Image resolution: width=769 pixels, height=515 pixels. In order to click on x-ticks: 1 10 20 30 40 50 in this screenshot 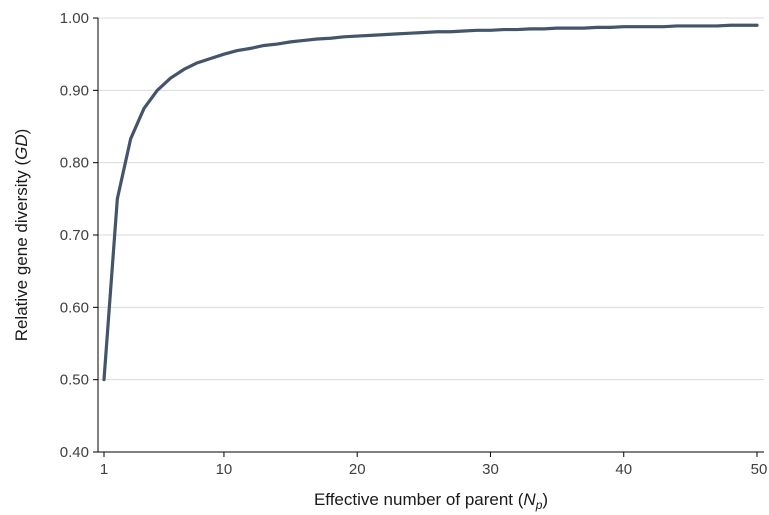, I will do `click(434, 465)`.